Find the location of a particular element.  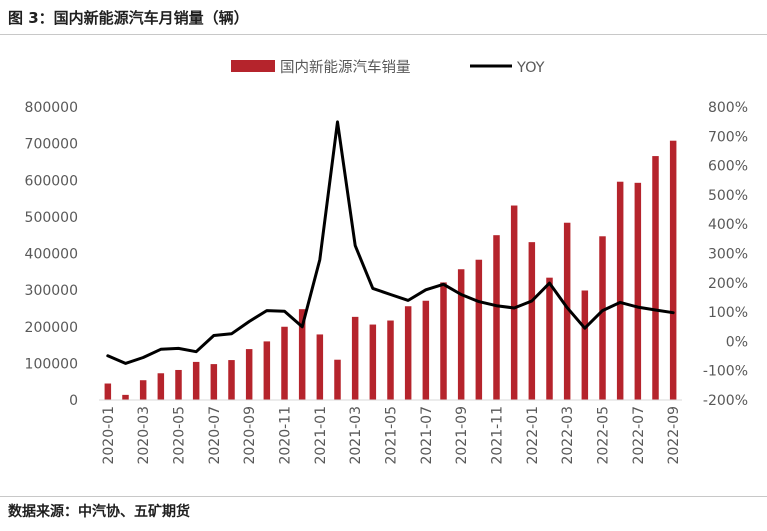

source-divider is located at coordinates (383, 496).